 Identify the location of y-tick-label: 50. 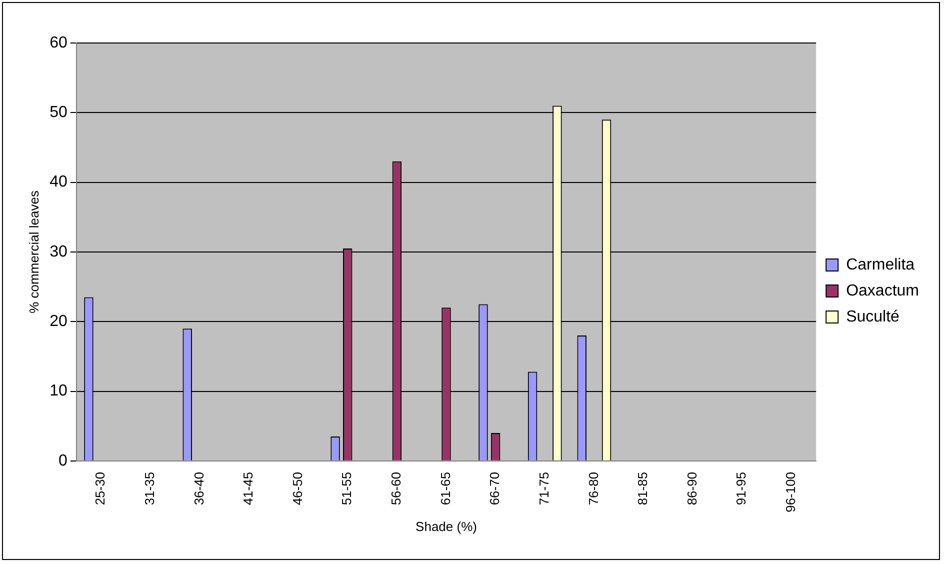
(59, 113).